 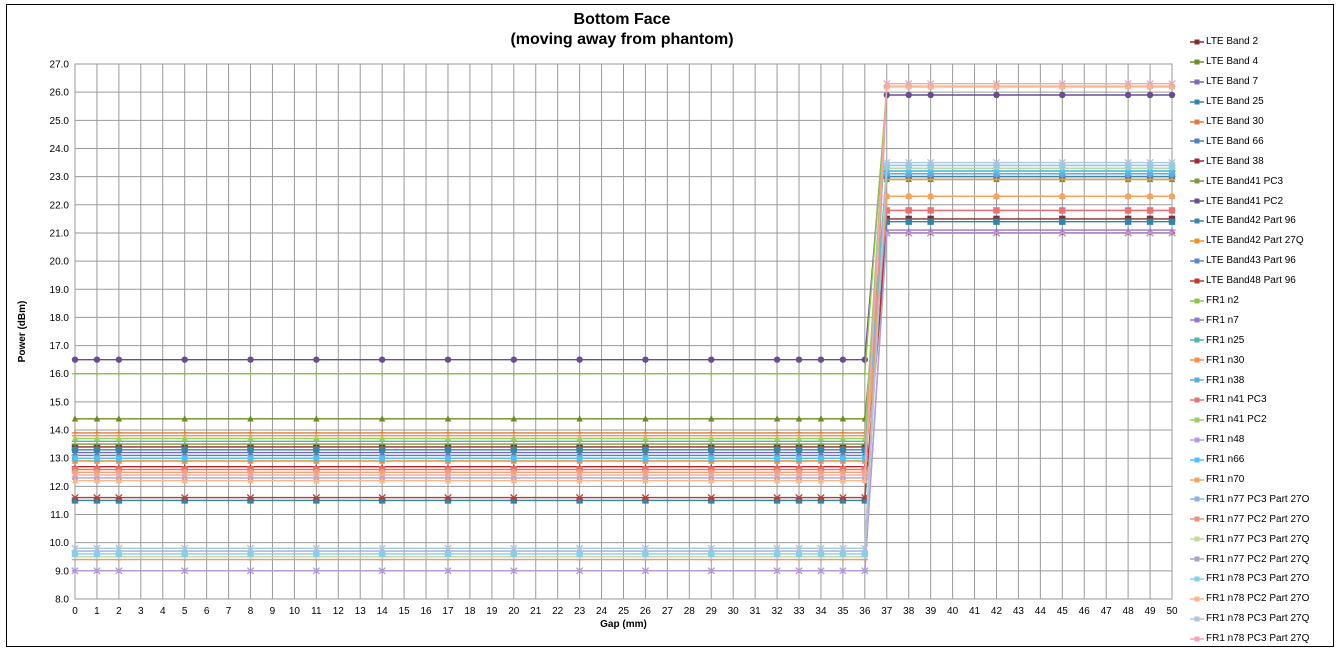 I want to click on legend-item: FR1 n7, so click(x=1264, y=320).